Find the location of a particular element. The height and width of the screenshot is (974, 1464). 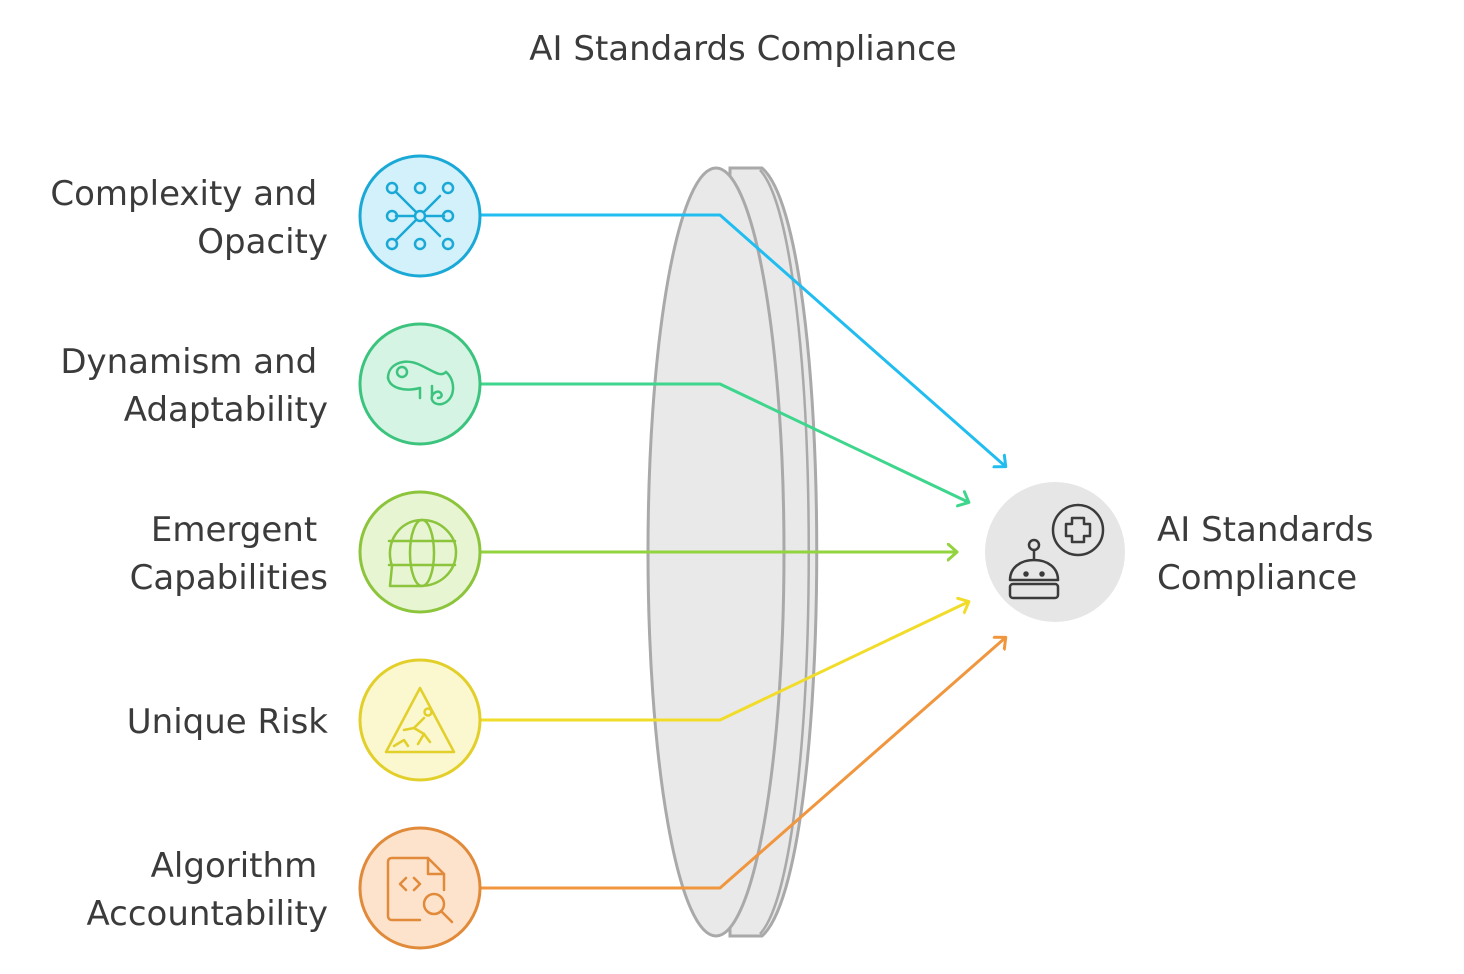

arrow-algorithm is located at coordinates (742, 764).